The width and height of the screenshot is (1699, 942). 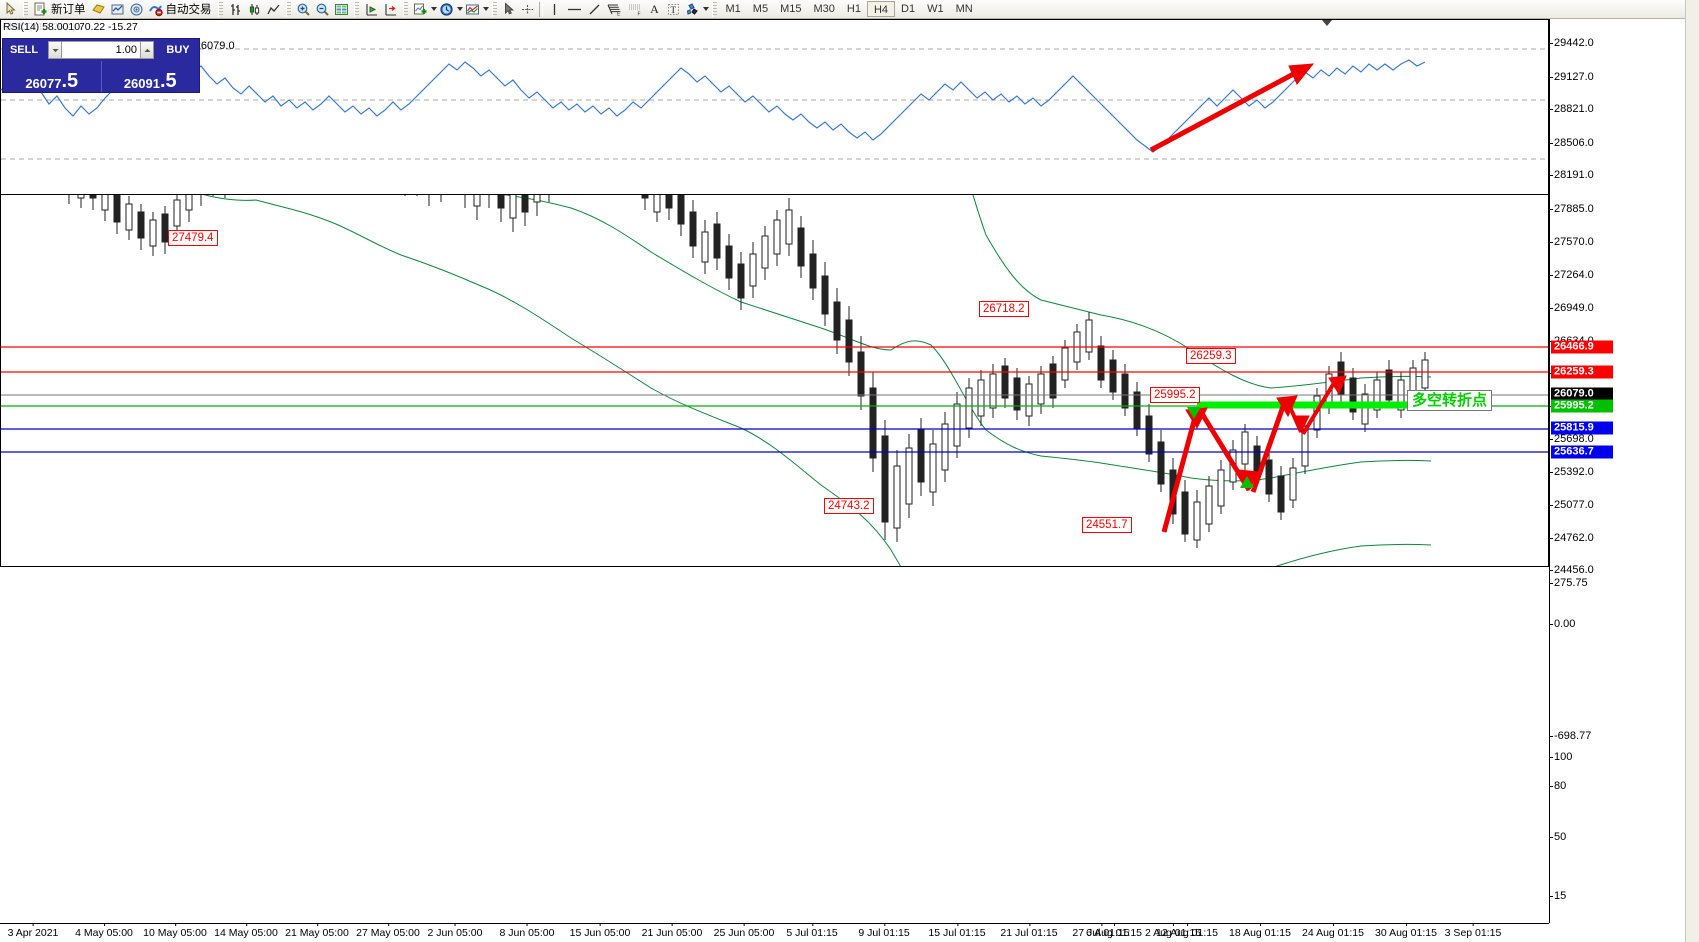 I want to click on autotrading-icon: 自动交易, so click(x=180, y=9).